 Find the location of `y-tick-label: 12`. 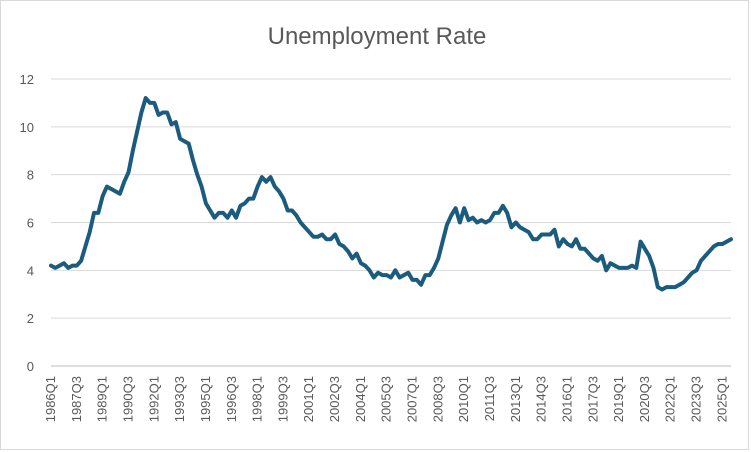

y-tick-label: 12 is located at coordinates (27, 79).